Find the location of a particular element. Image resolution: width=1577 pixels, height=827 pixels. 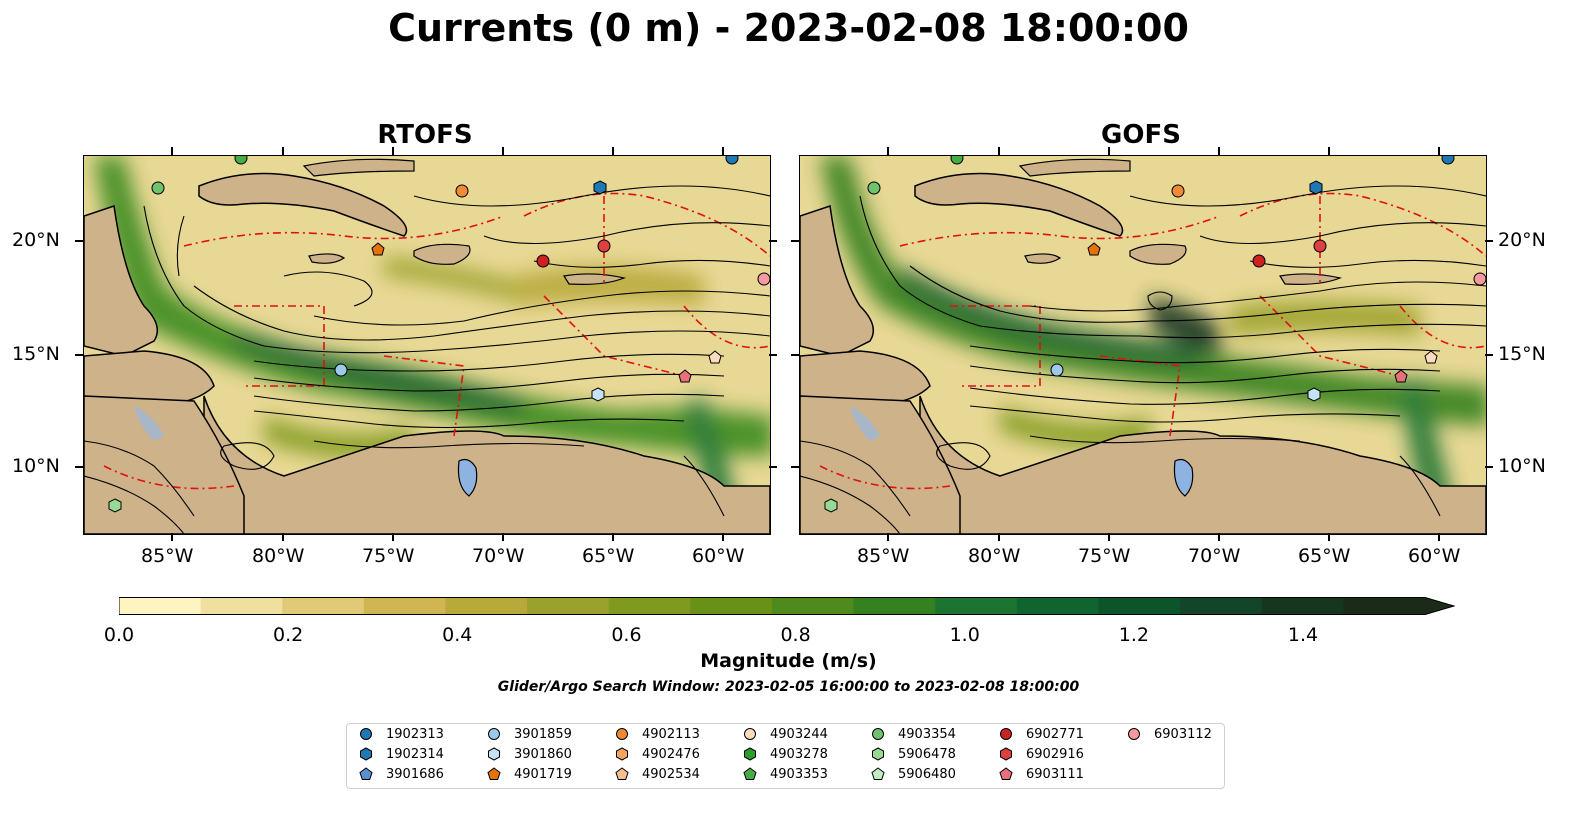

legend-item: 5906480 is located at coordinates (913, 774).